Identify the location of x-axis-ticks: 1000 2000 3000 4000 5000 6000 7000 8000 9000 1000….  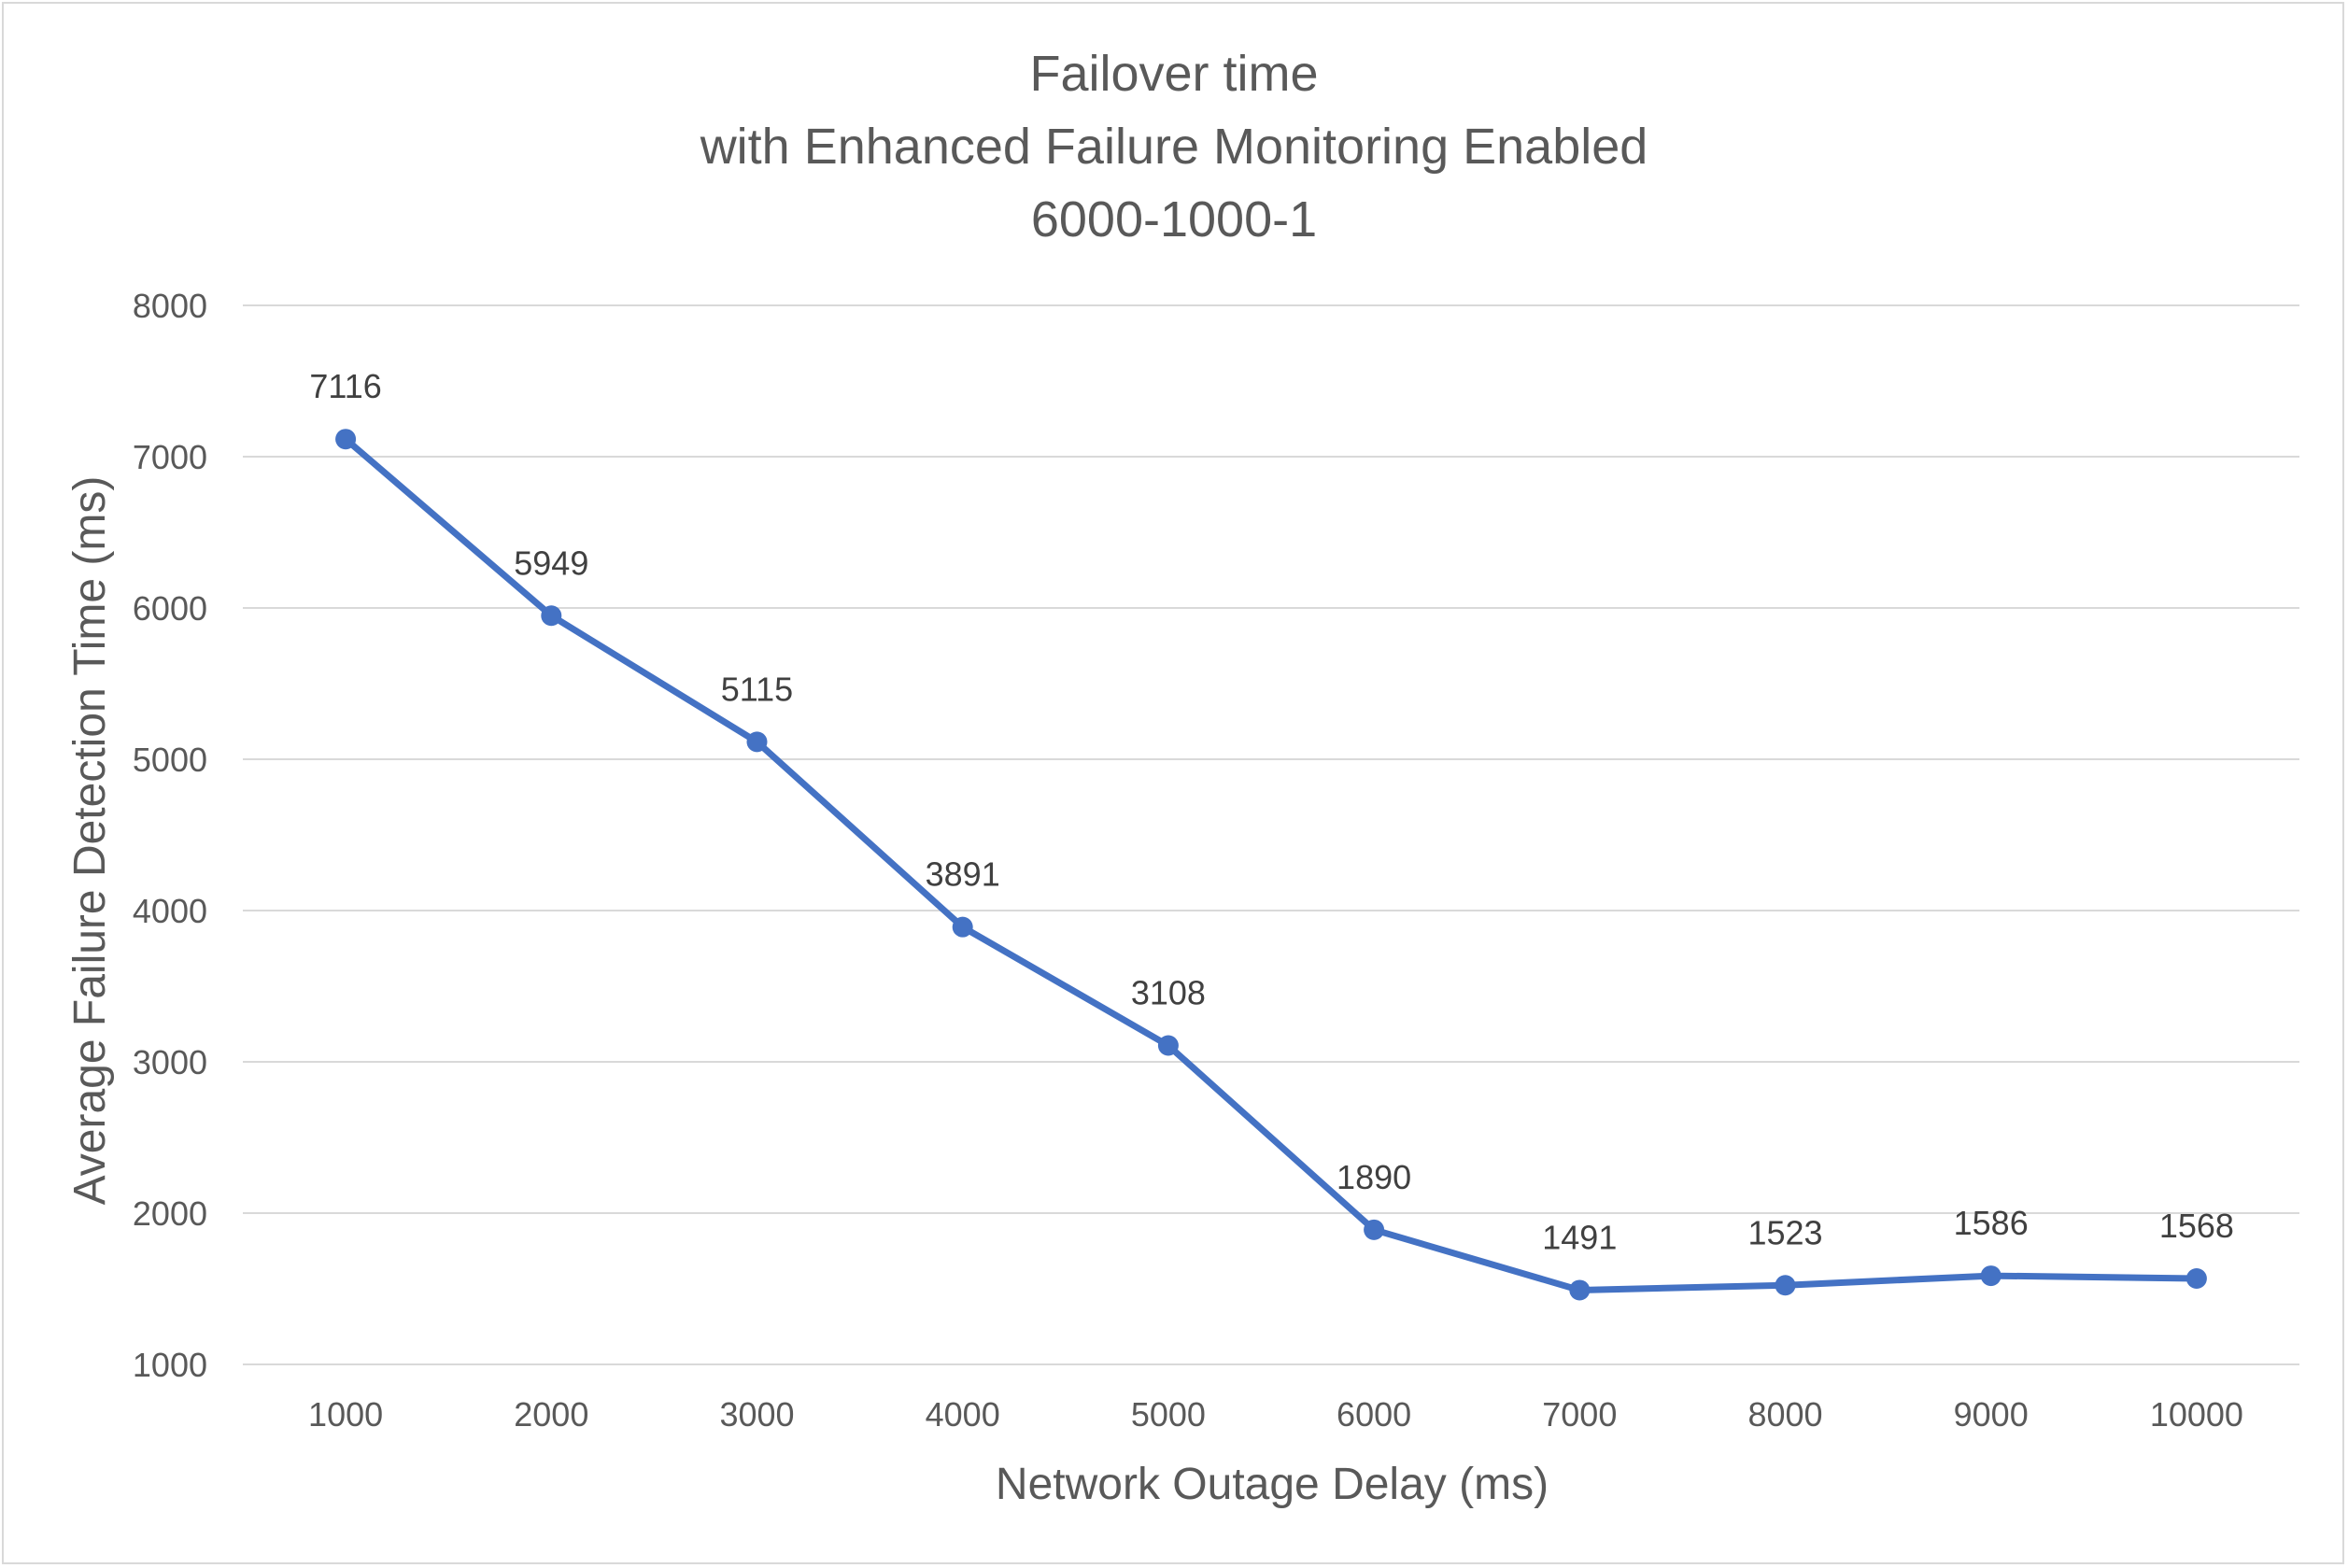
(1275, 1414).